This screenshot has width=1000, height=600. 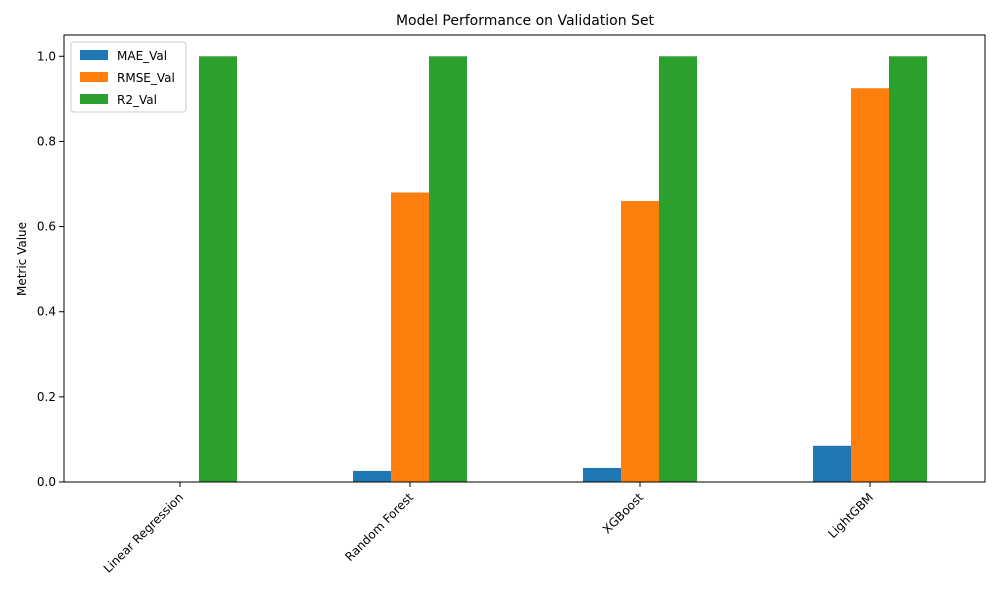 I want to click on bar-mae-val-lightgbm, so click(x=832, y=463).